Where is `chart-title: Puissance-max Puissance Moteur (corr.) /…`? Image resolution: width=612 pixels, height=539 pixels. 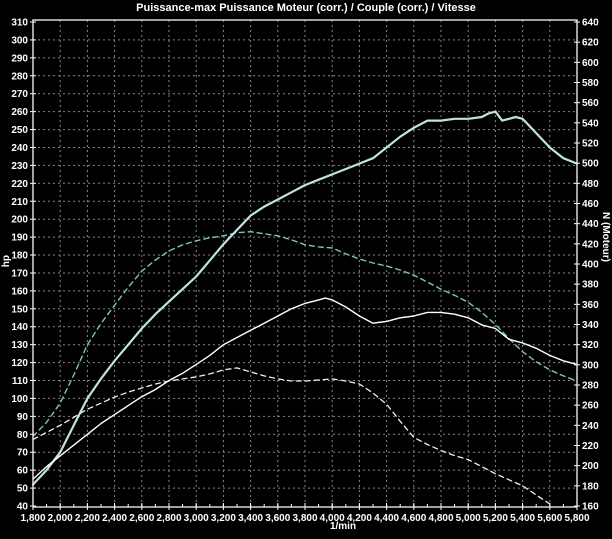 chart-title: Puissance-max Puissance Moteur (corr.) /… is located at coordinates (306, 8).